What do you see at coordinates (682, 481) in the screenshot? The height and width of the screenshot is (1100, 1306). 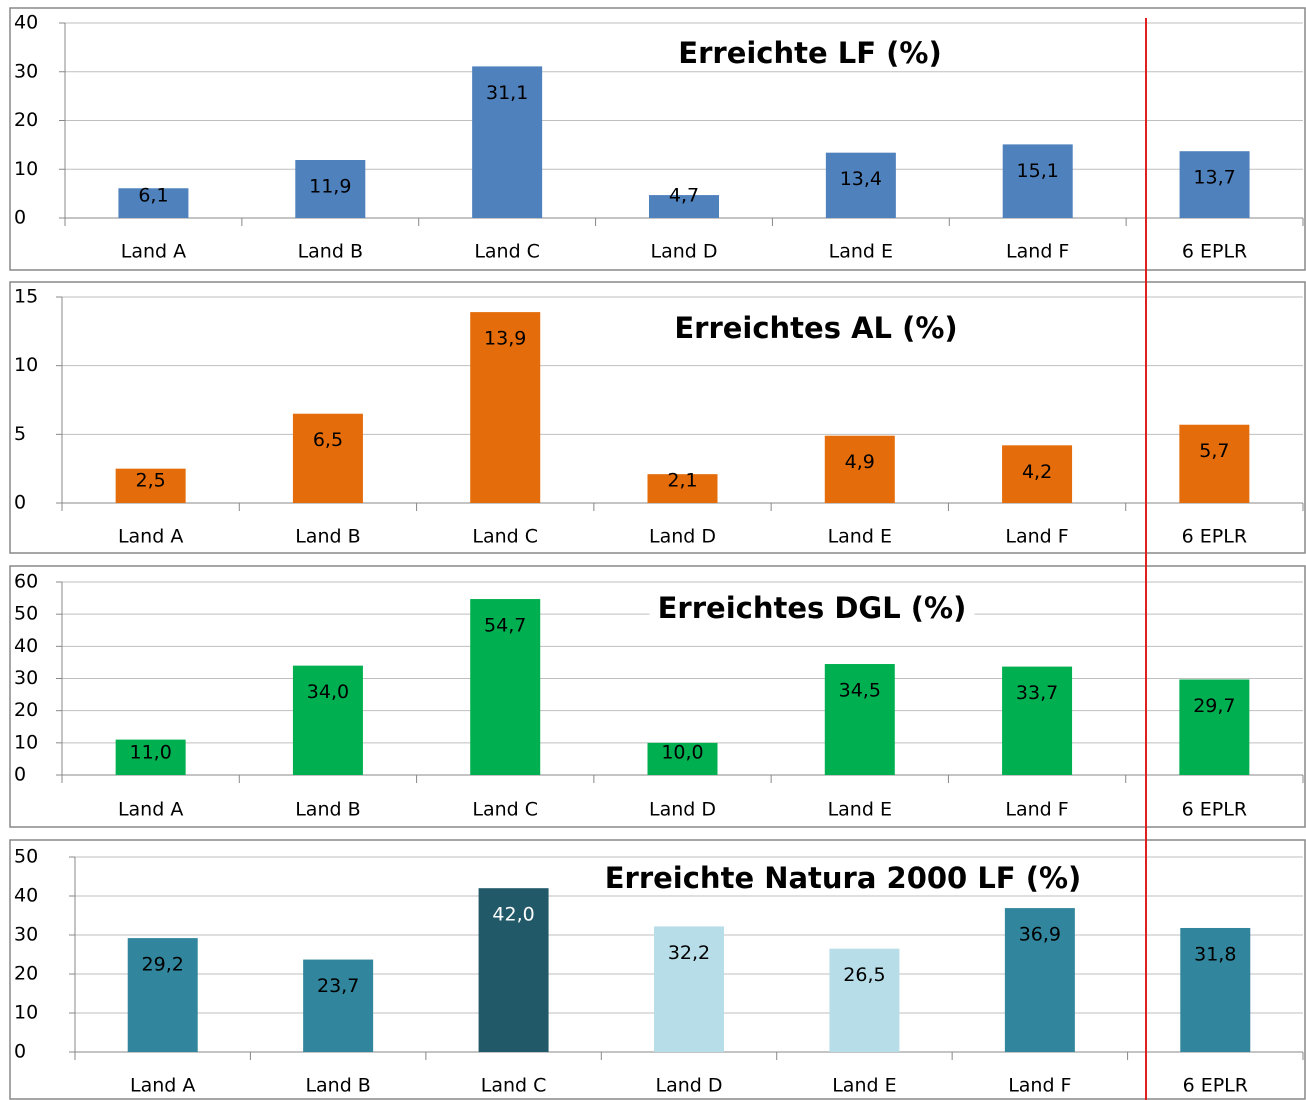 I see `value-label: 2,1` at bounding box center [682, 481].